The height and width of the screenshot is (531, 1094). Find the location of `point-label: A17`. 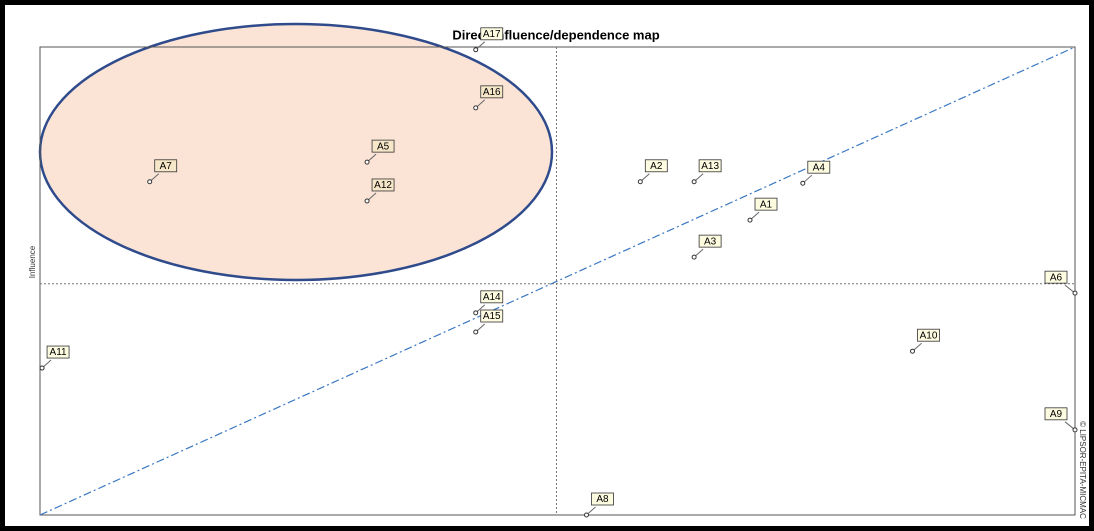

point-label: A17 is located at coordinates (492, 34).